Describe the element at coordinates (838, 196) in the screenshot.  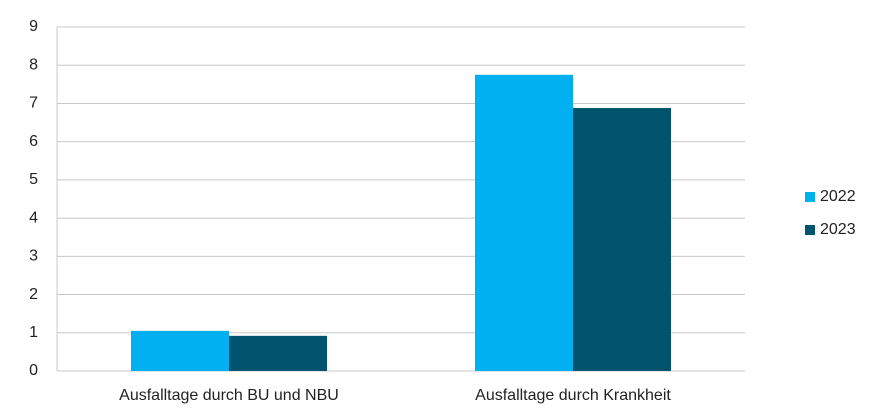
I see `legend-label: 2022` at that location.